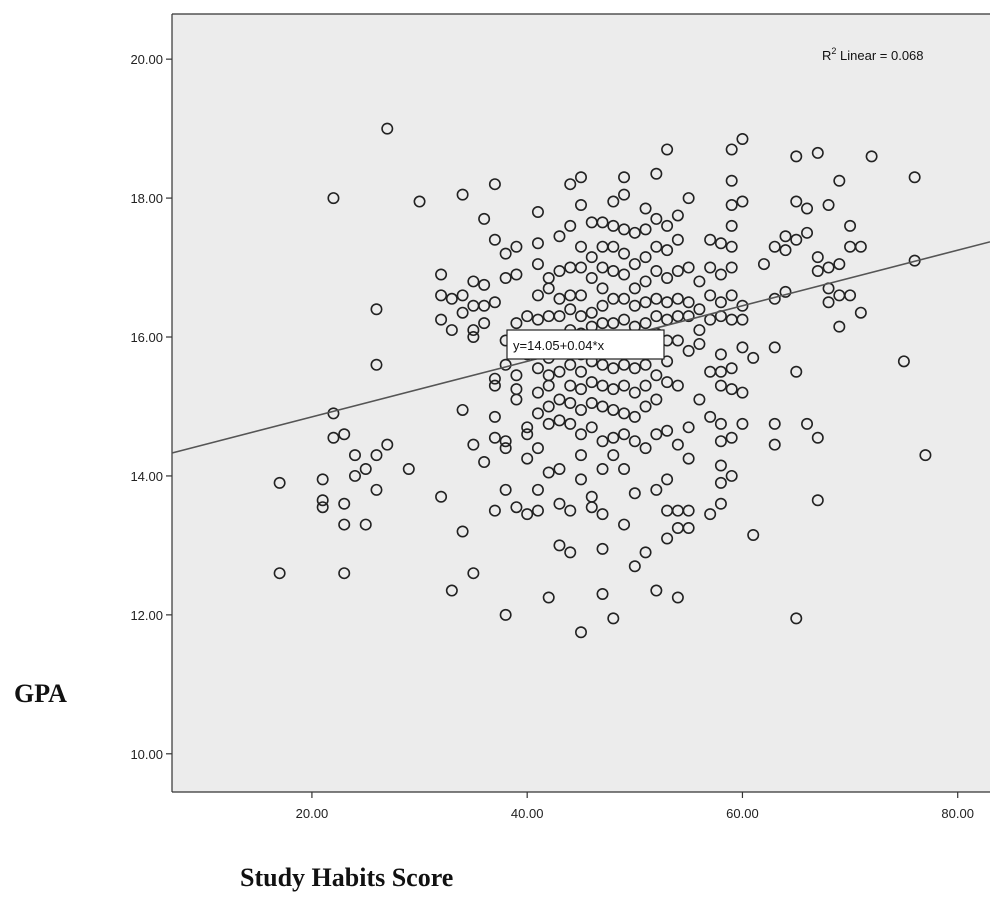 Image resolution: width=990 pixels, height=901 pixels. I want to click on y-tick-label: 16.00, so click(146, 337).